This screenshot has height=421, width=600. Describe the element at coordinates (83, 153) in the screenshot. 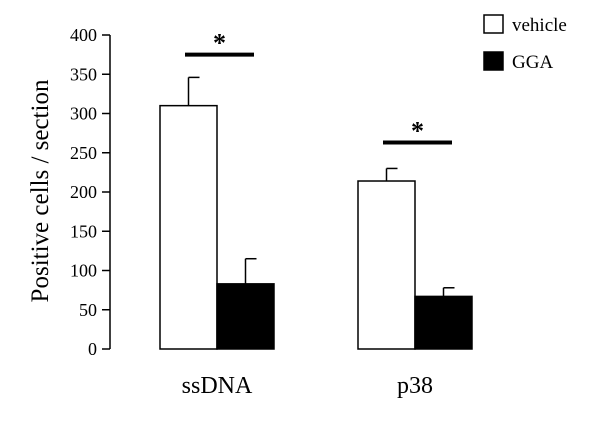

I see `y-tick-label: 250` at that location.